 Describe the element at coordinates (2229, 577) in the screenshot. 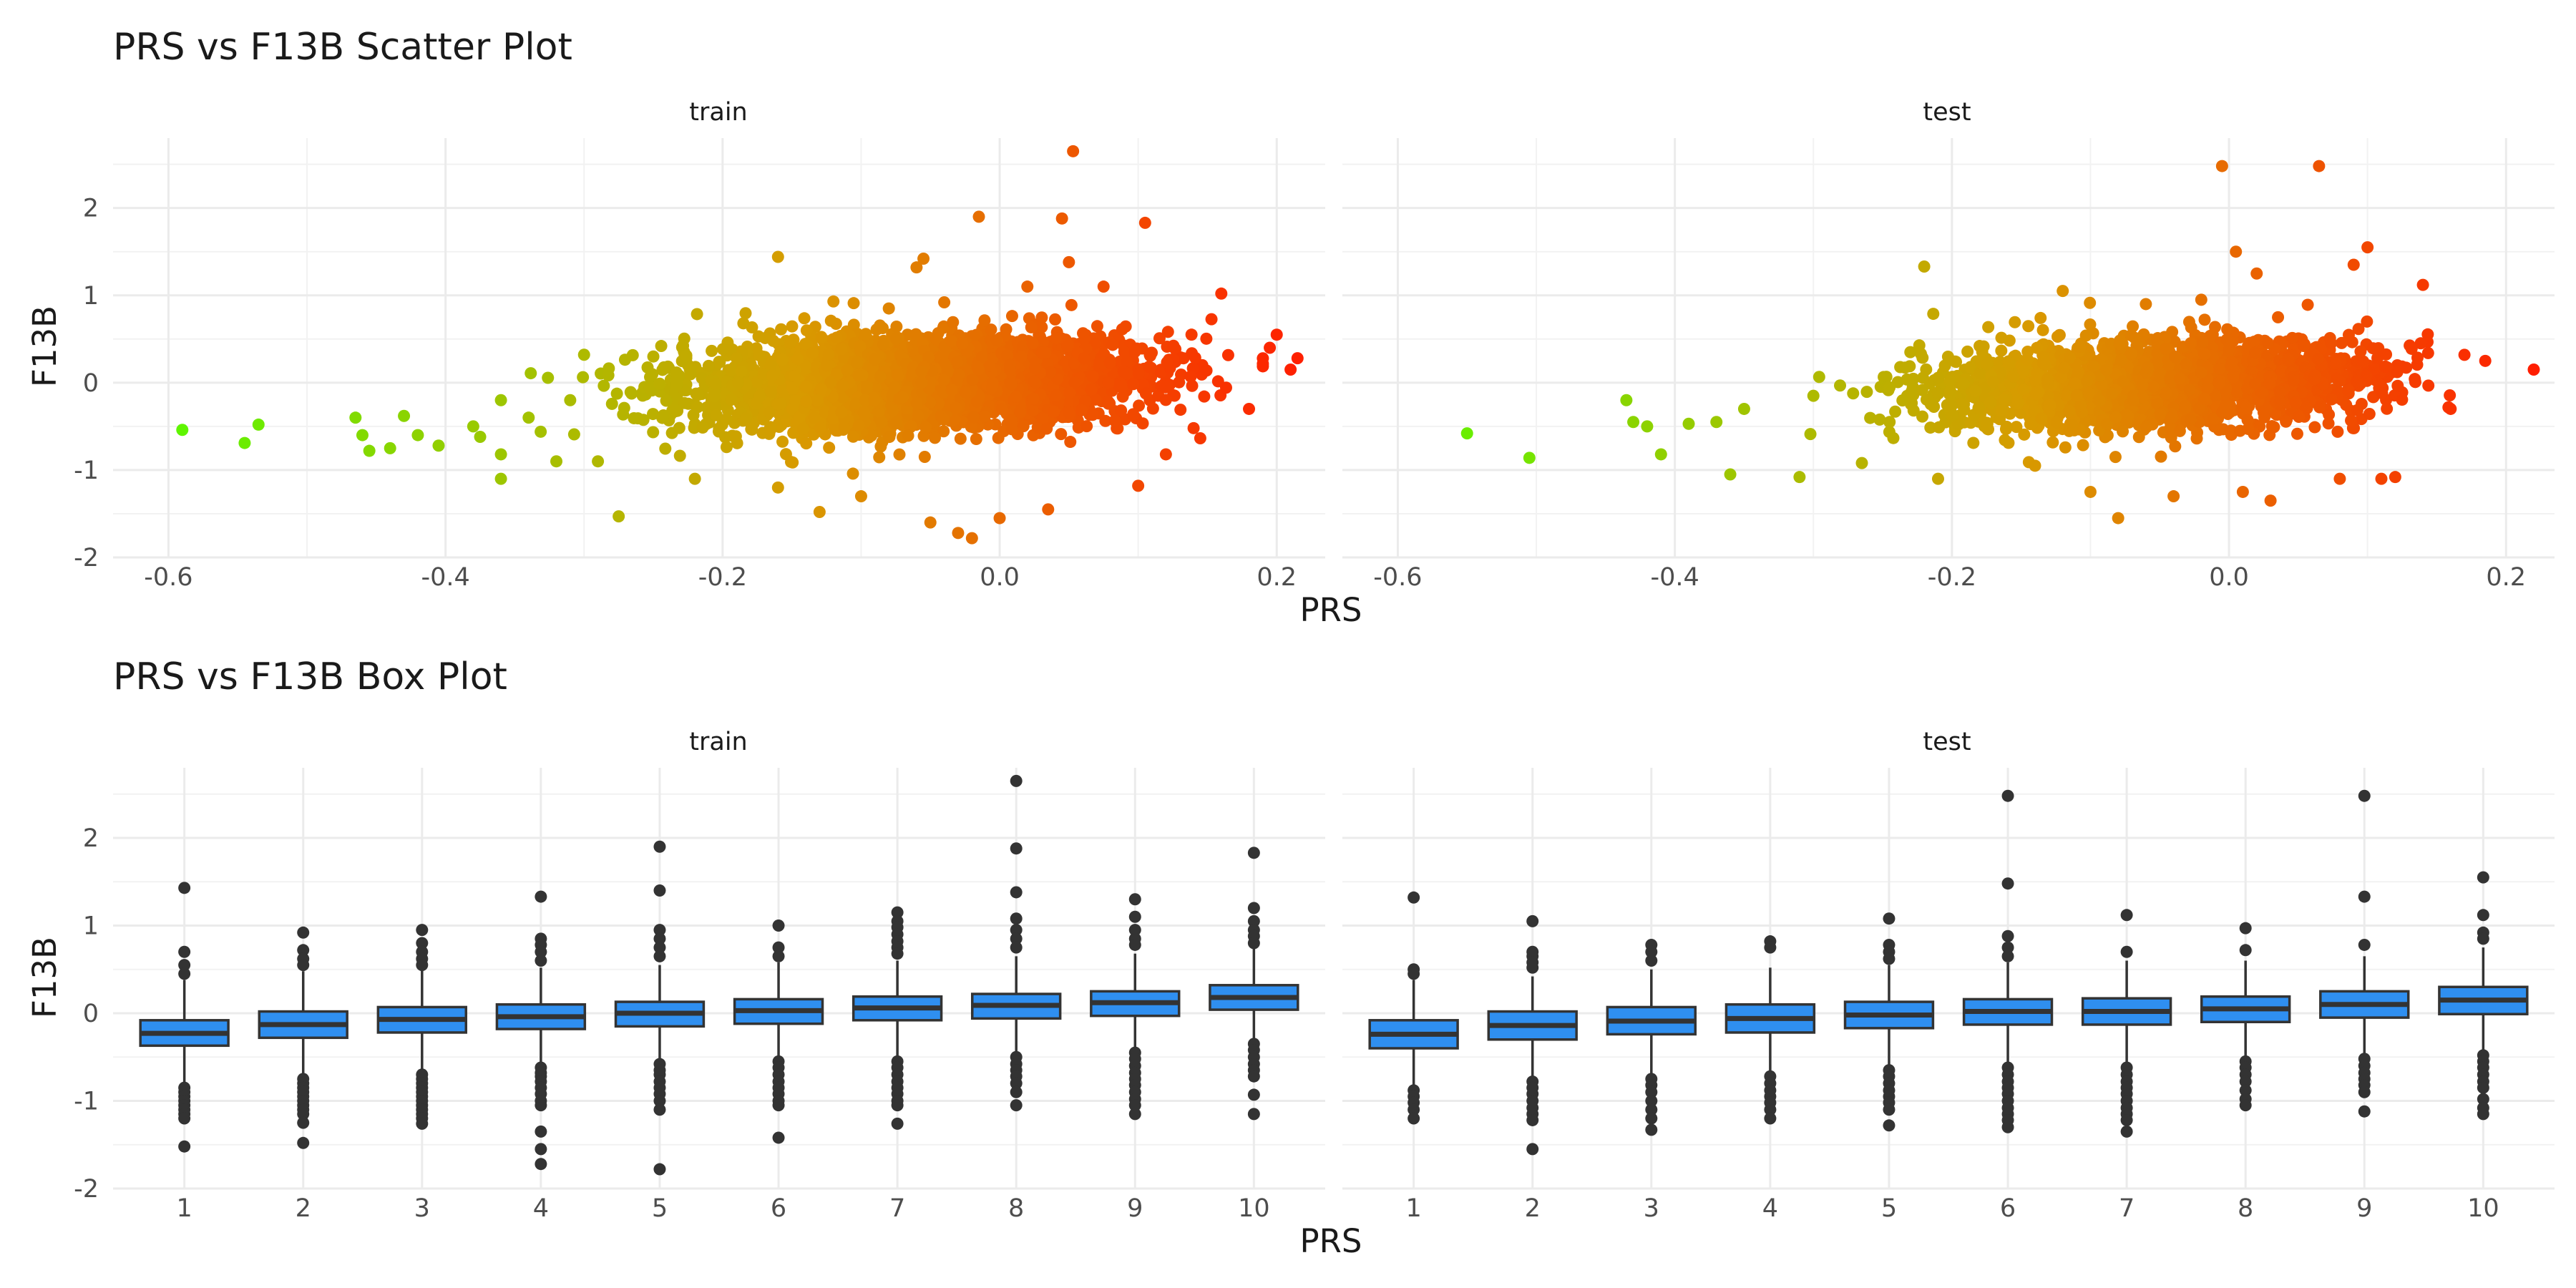

I see `x-tick-label: 0.0` at that location.